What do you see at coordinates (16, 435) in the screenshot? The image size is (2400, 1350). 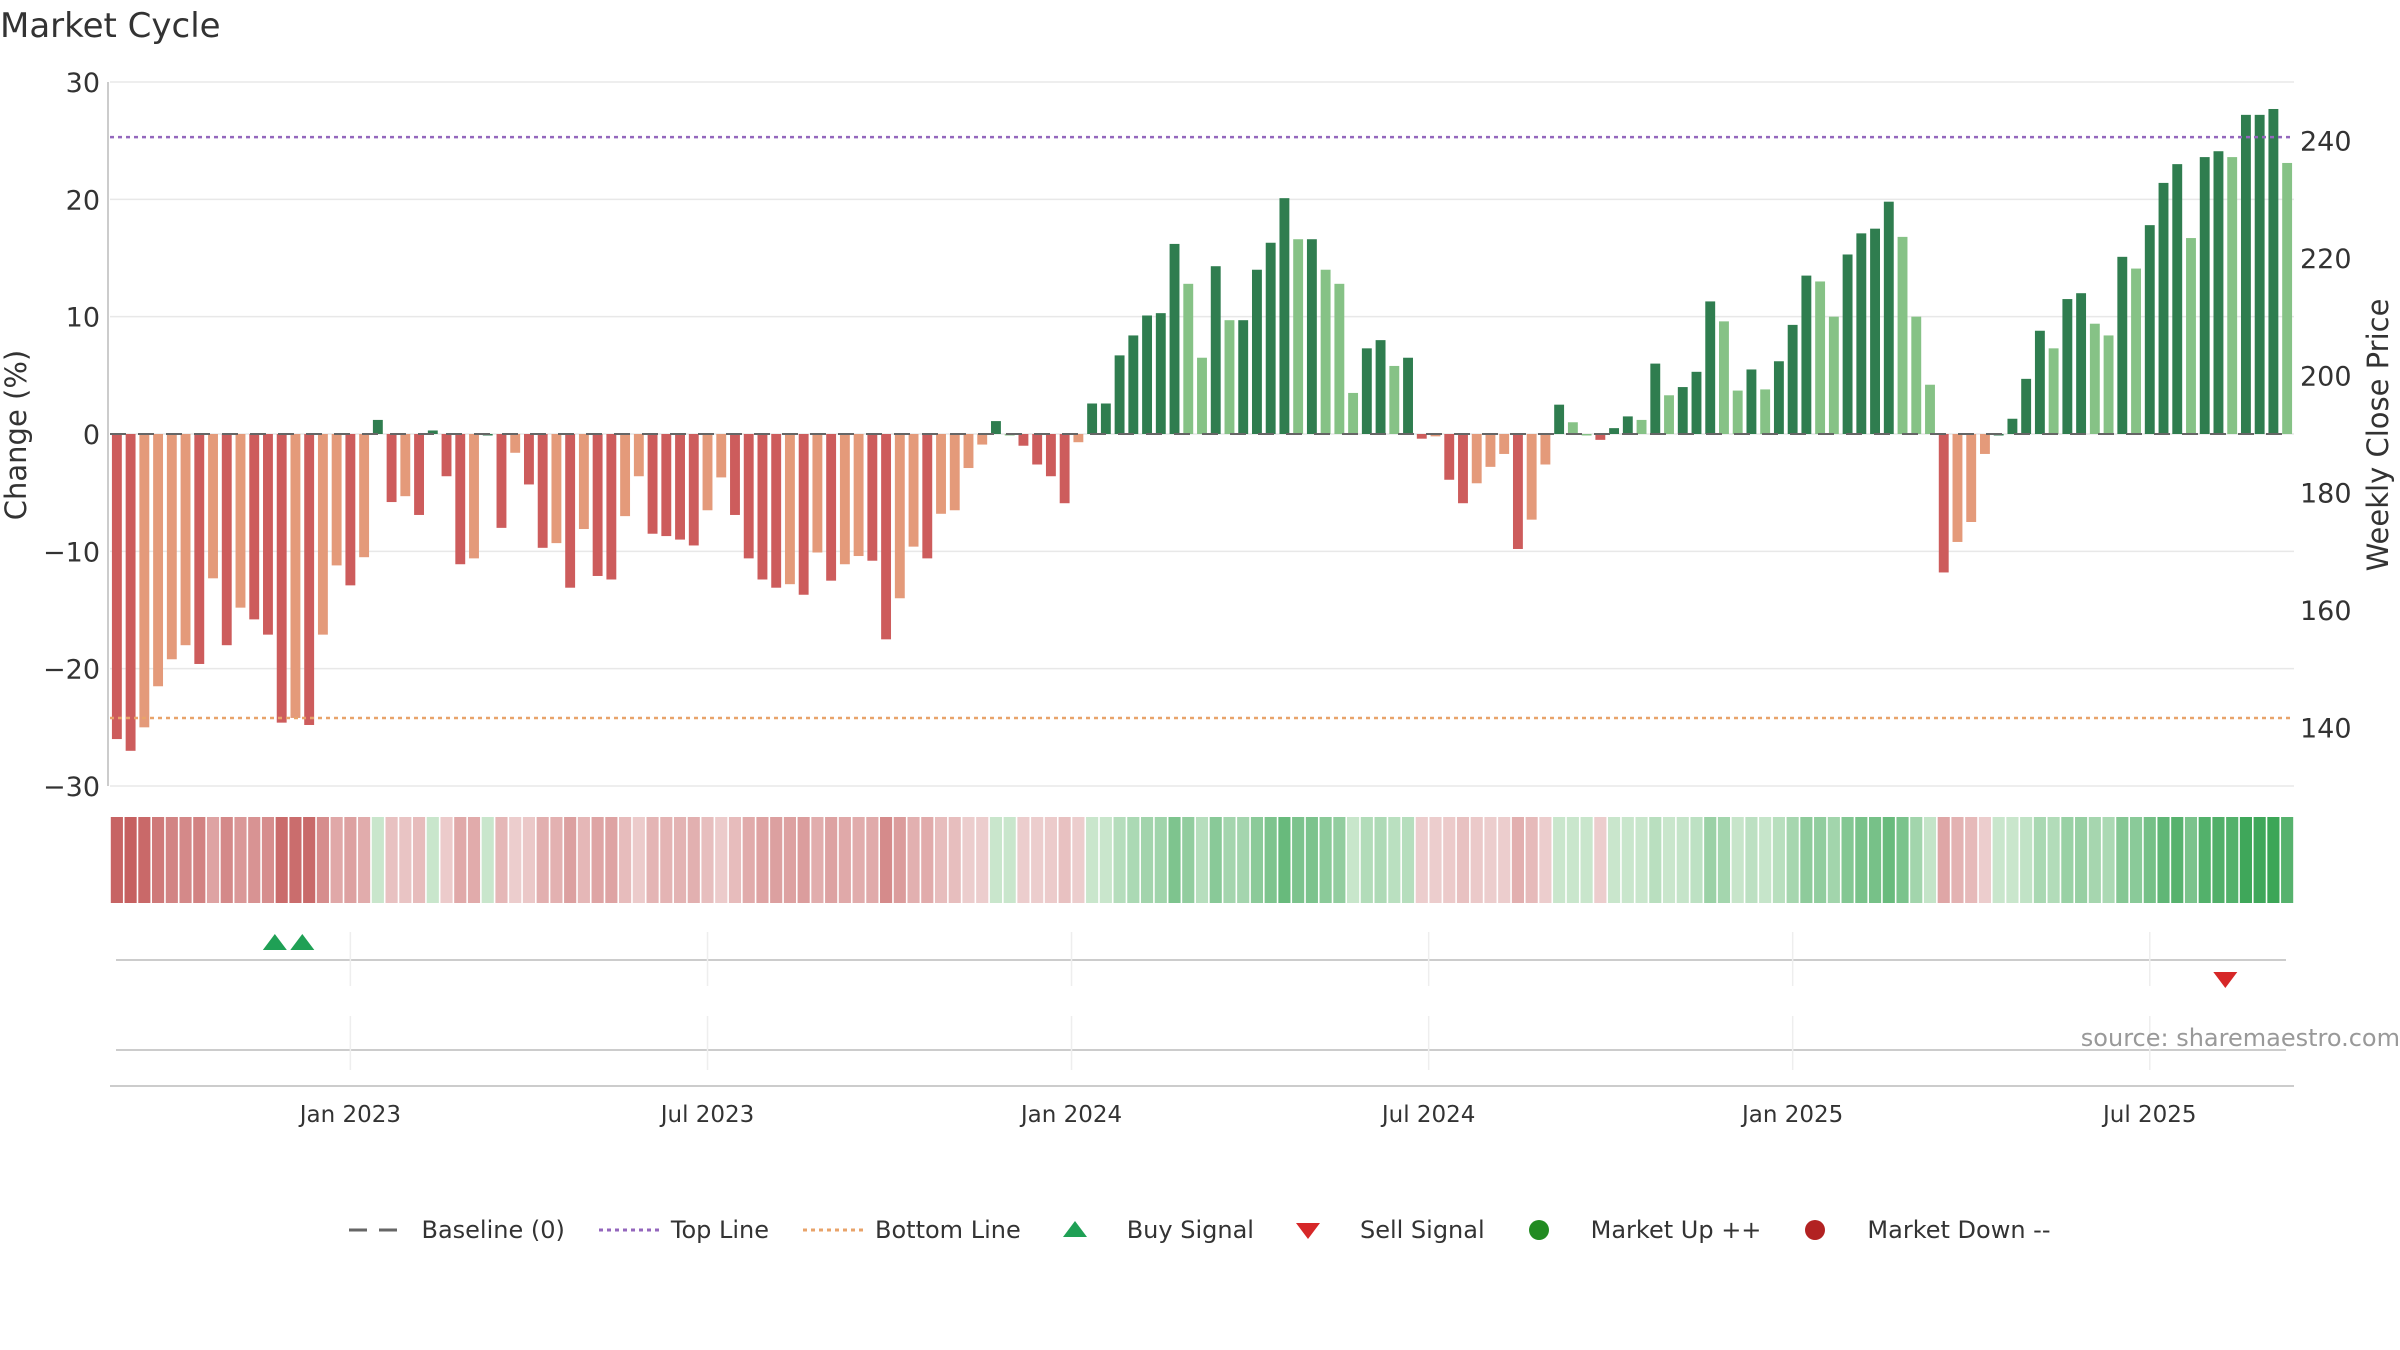 I see `y-axis-label: Change (%)` at bounding box center [16, 435].